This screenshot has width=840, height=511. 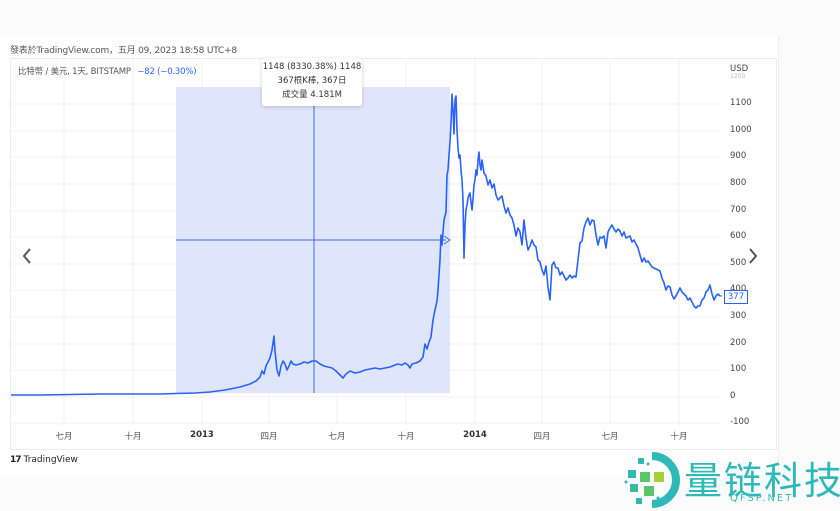 I want to click on chevron-right-icon, so click(x=753, y=256).